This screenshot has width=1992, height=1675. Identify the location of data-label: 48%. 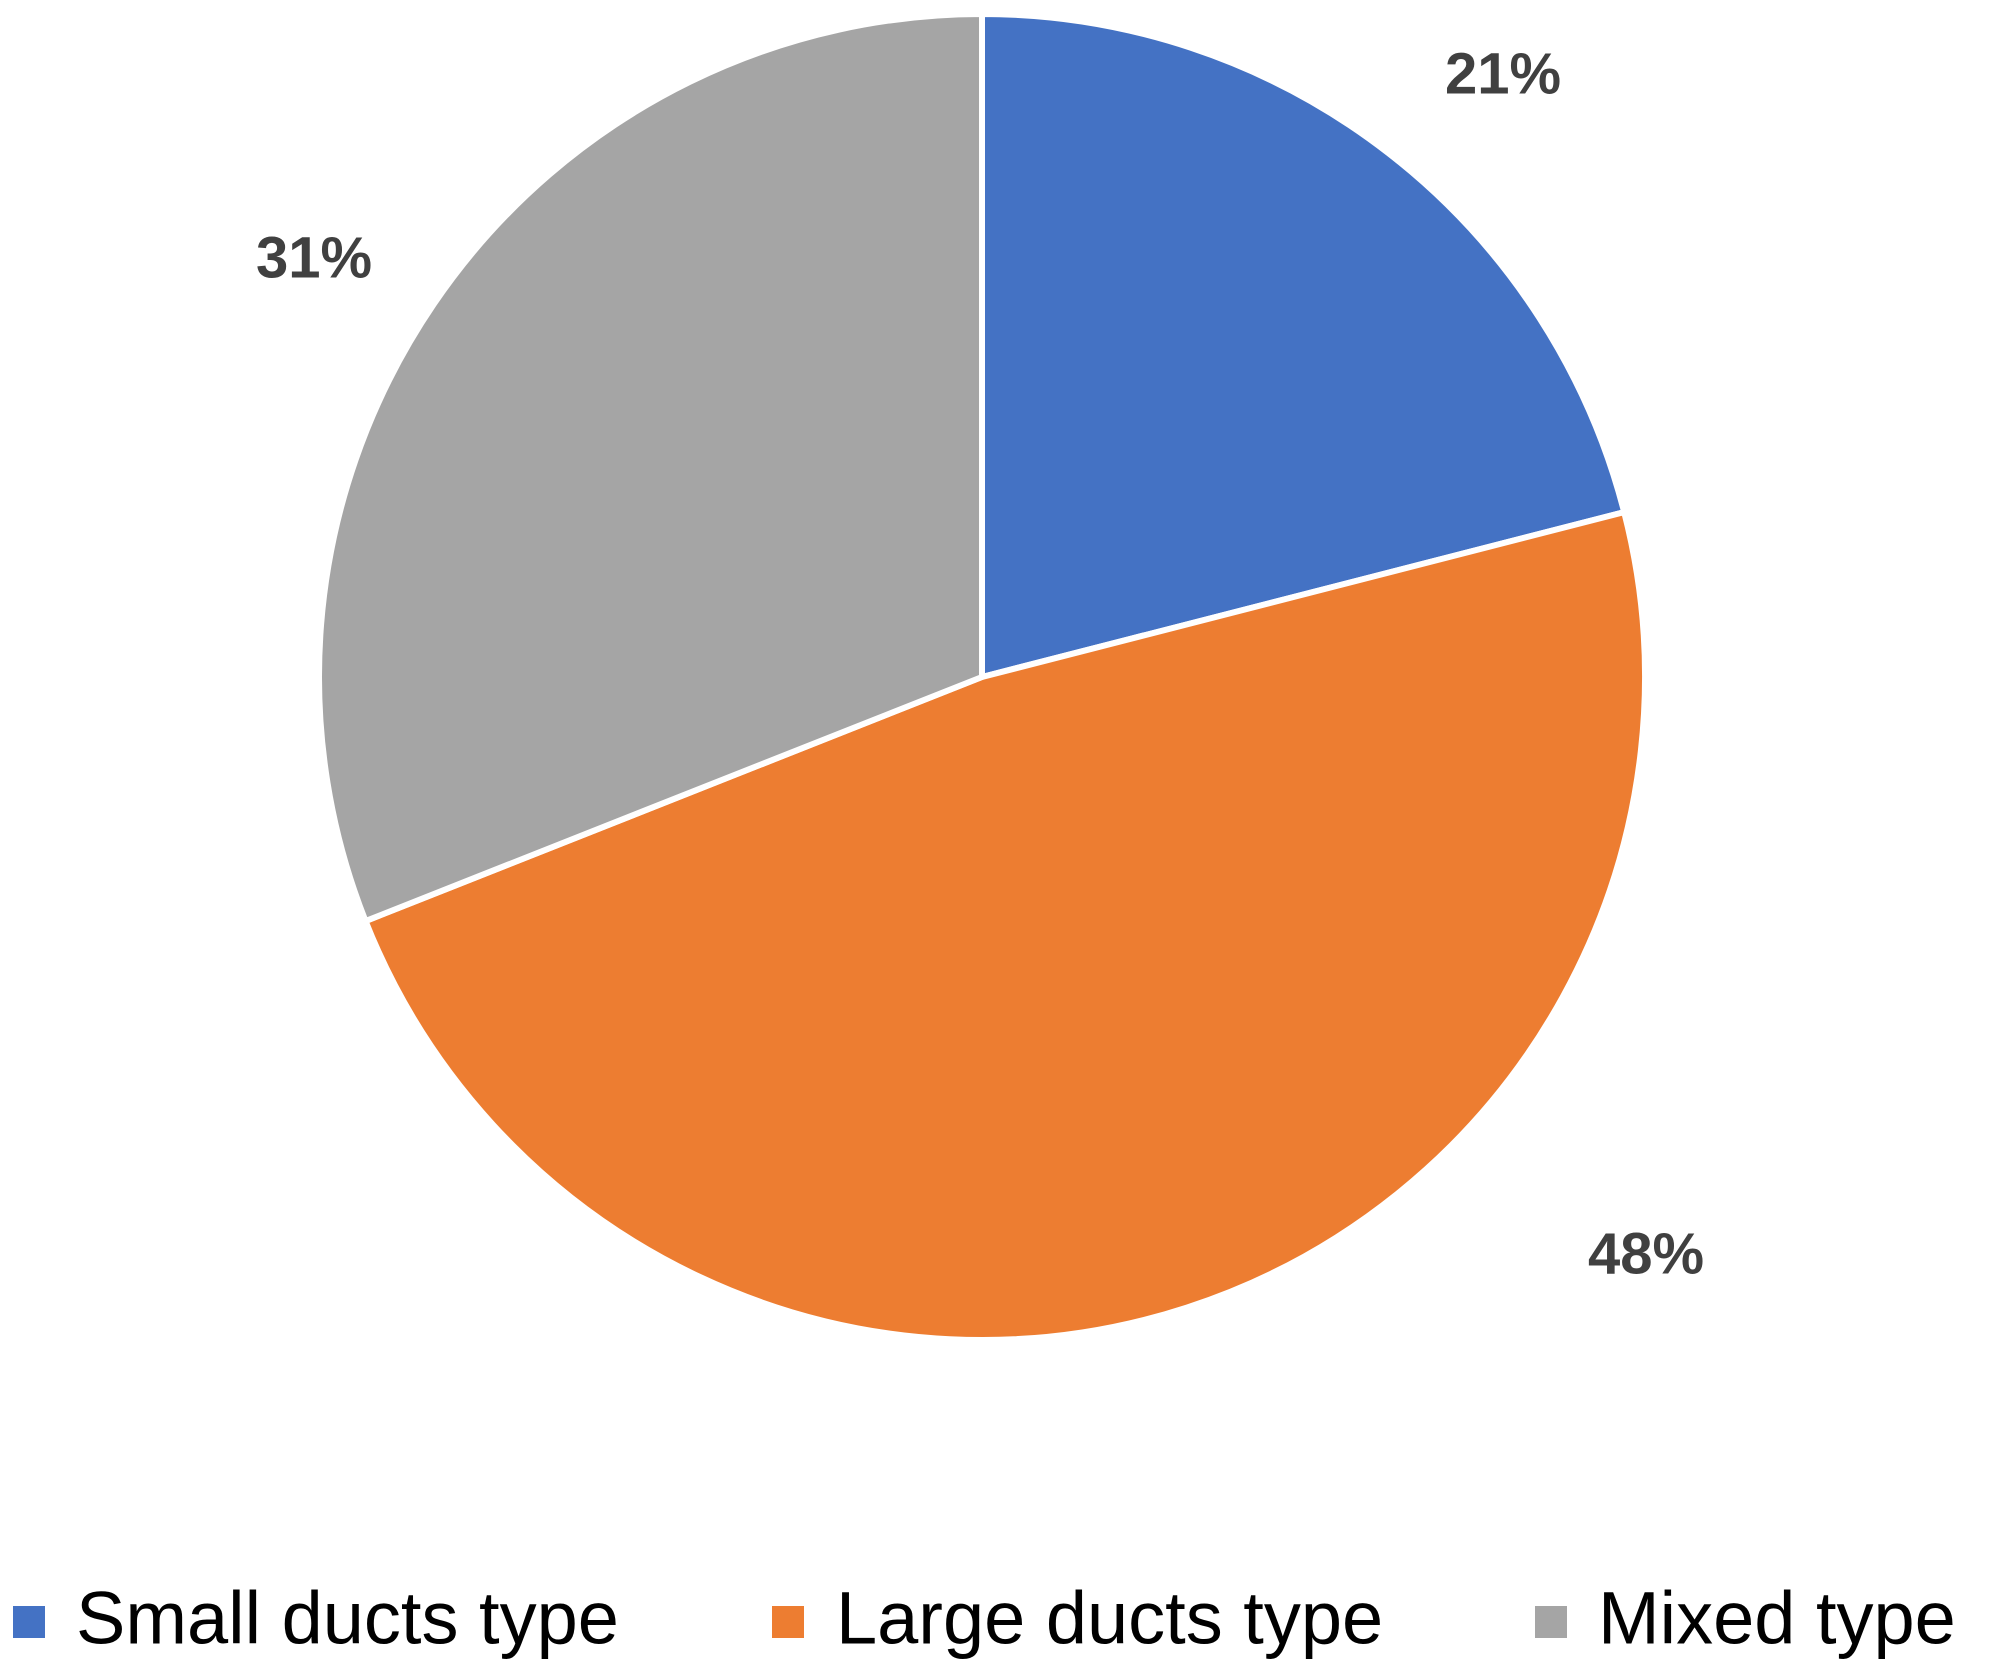
(1646, 1253).